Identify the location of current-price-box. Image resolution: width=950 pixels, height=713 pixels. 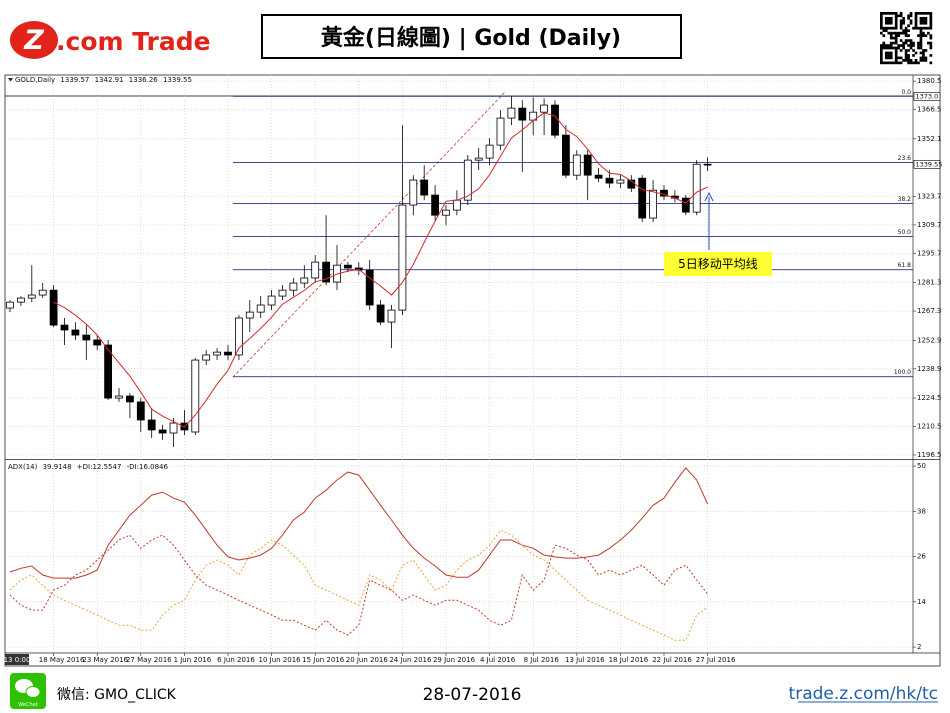
(927, 164).